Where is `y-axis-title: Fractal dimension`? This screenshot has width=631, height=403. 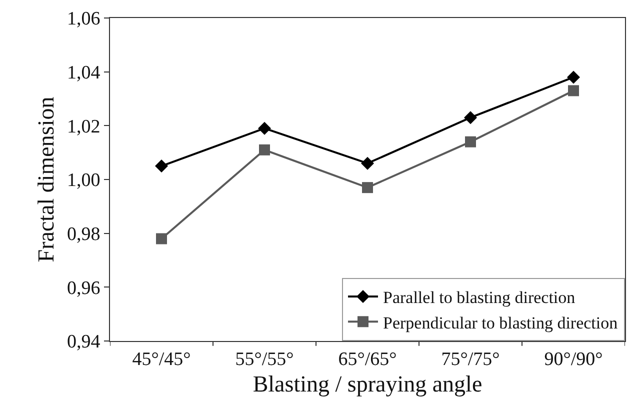 y-axis-title: Fractal dimension is located at coordinates (45, 179).